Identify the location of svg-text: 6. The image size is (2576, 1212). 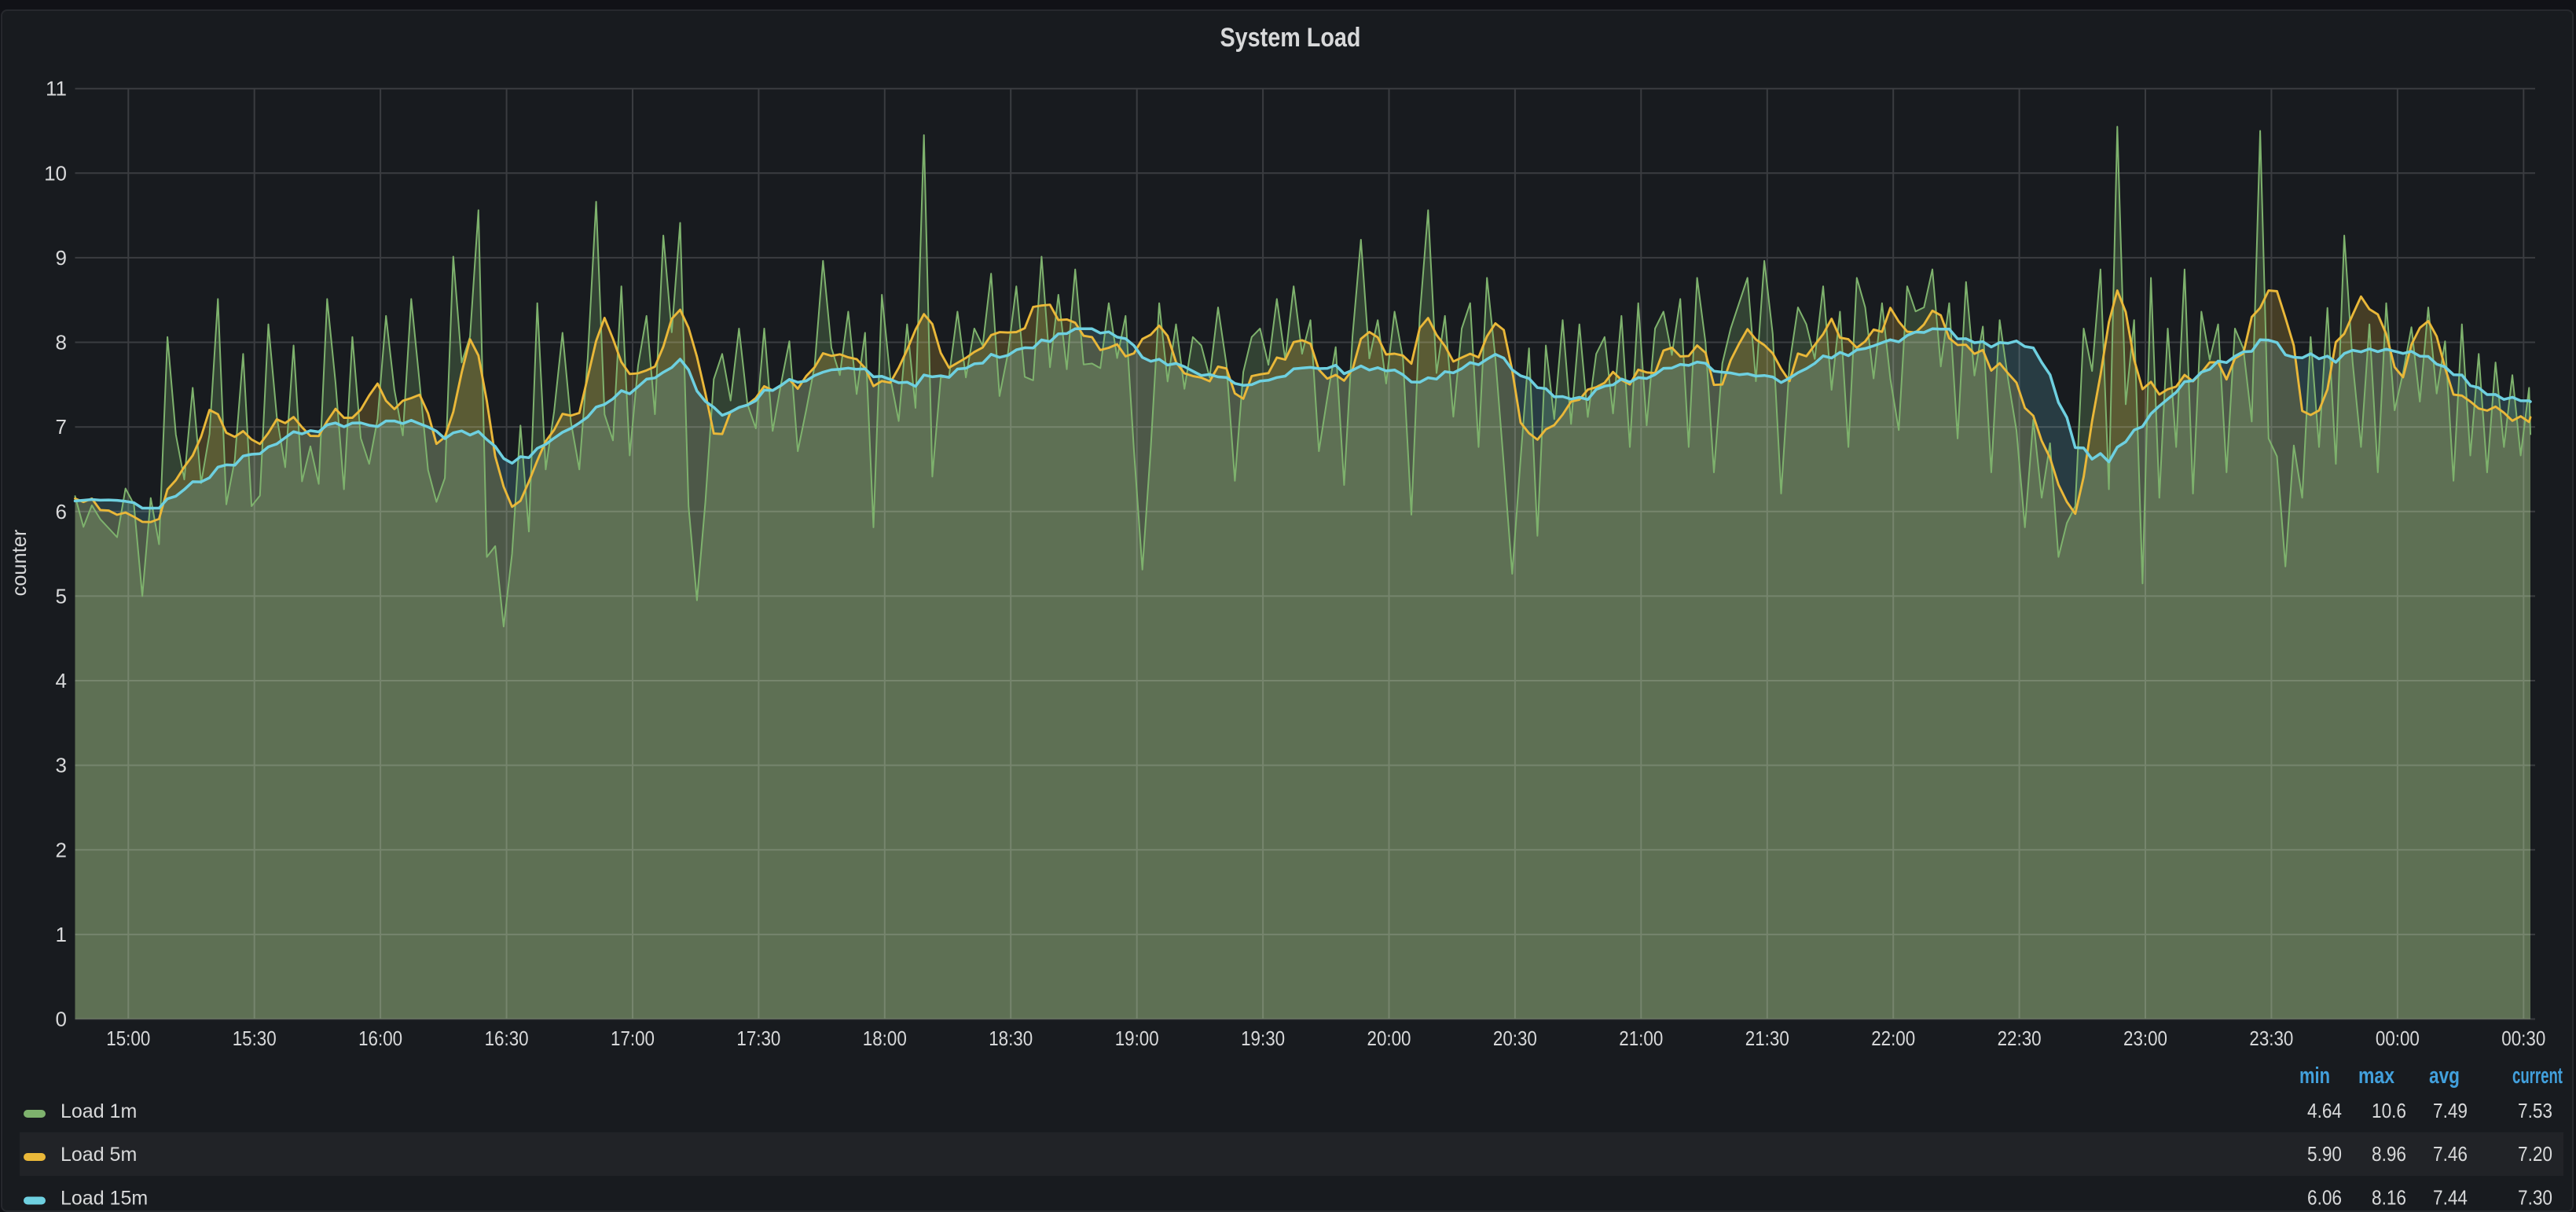
(61, 511).